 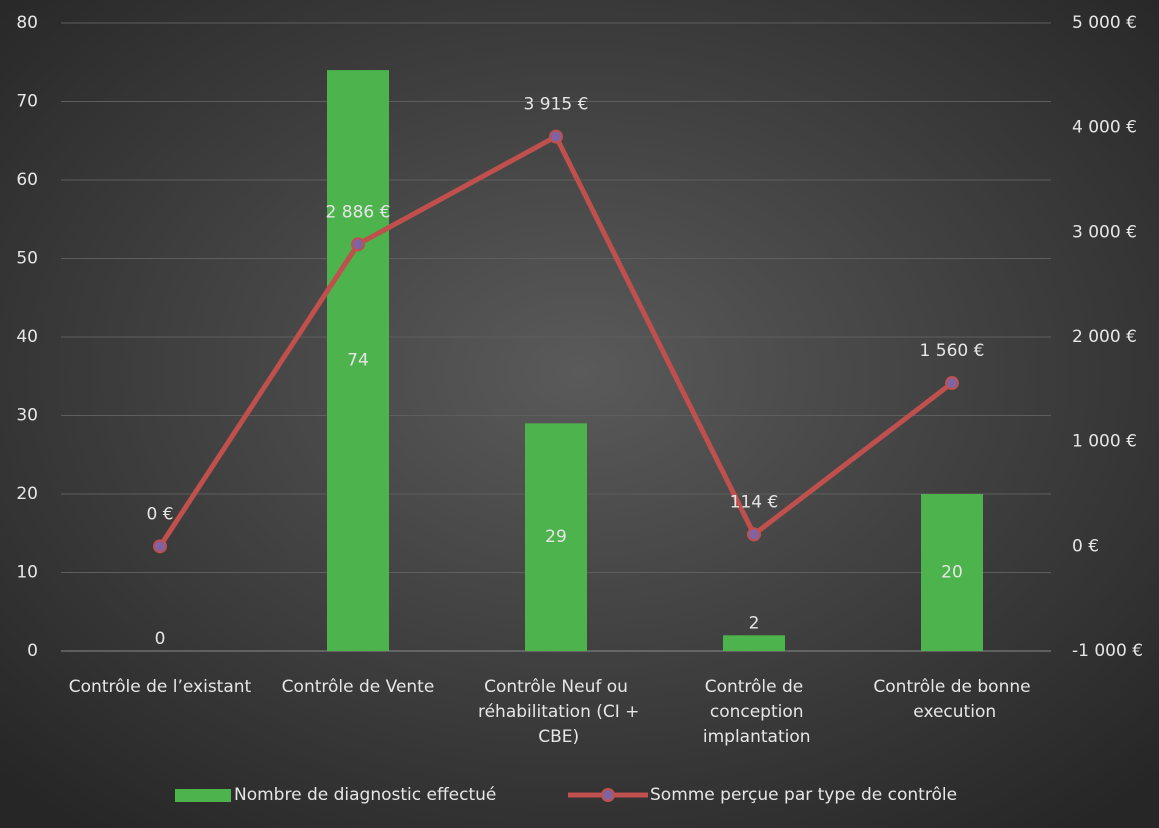 What do you see at coordinates (754, 502) in the screenshot?
I see `line-value-label: 114 €` at bounding box center [754, 502].